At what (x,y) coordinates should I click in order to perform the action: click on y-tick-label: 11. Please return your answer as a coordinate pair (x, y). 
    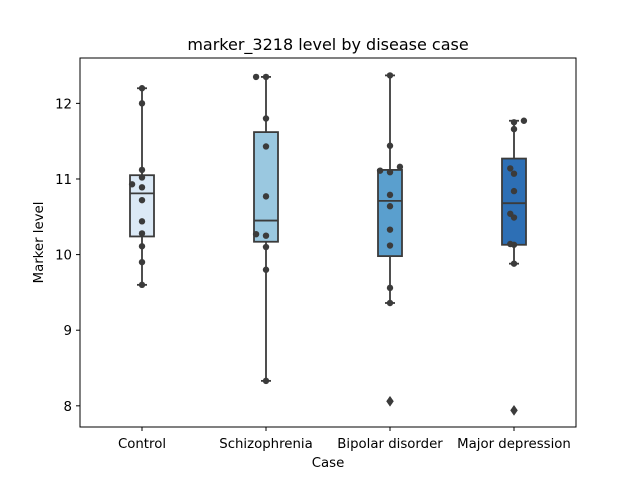
    Looking at the image, I should click on (63, 180).